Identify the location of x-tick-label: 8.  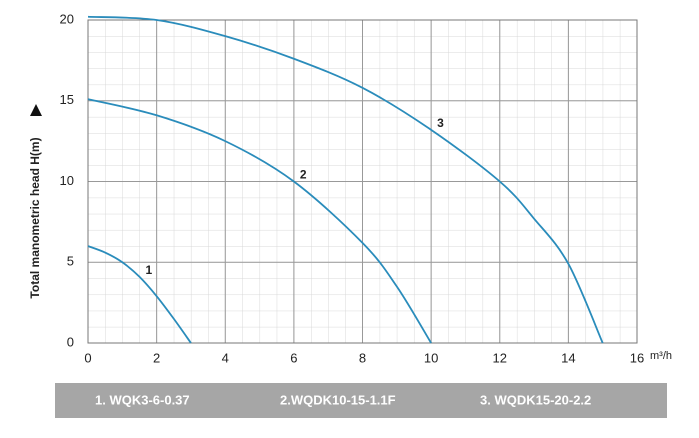
(362, 357).